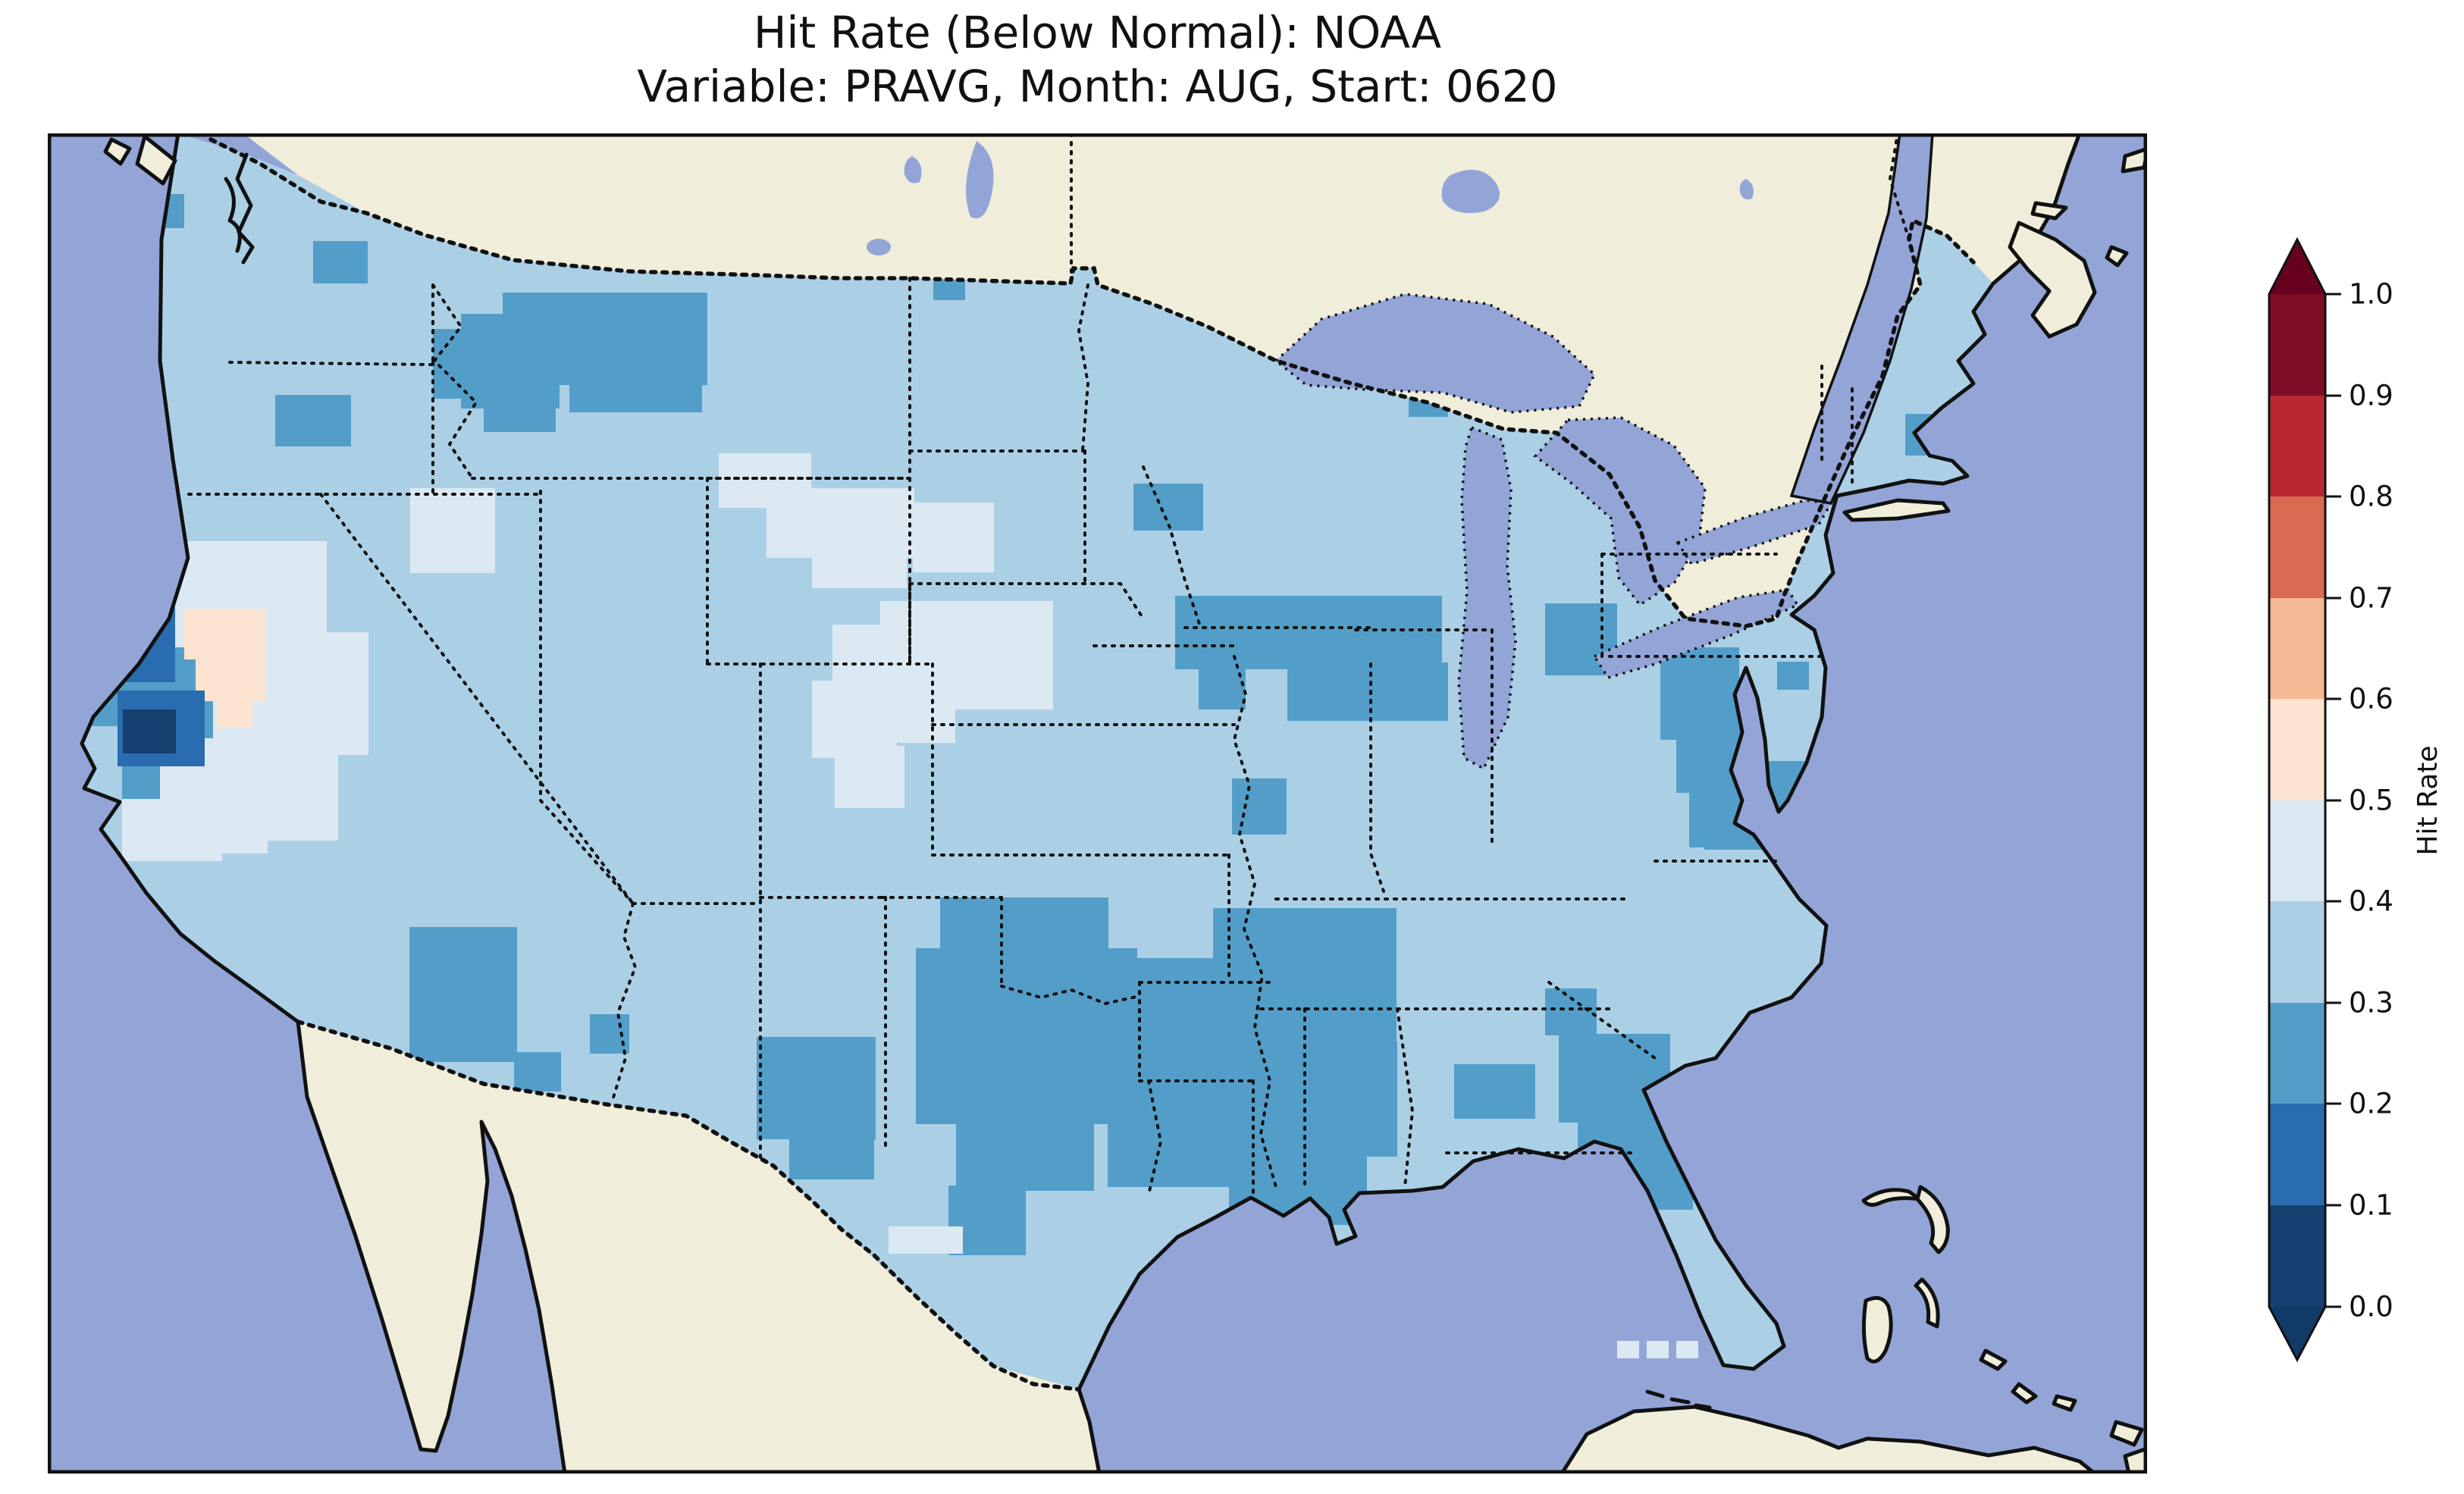  What do you see at coordinates (1097, 86) in the screenshot?
I see `title-line-2: Variable: PRAVG, Month: AUG, Start: 0620` at bounding box center [1097, 86].